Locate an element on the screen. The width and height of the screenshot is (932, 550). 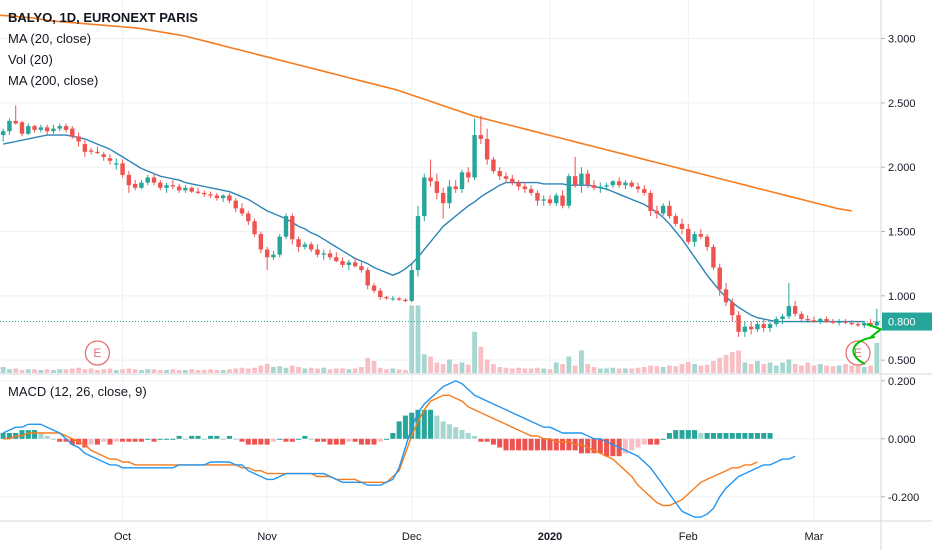
symbol-title: BALYO, 1D, EURONEXT PARIS is located at coordinates (103, 17).